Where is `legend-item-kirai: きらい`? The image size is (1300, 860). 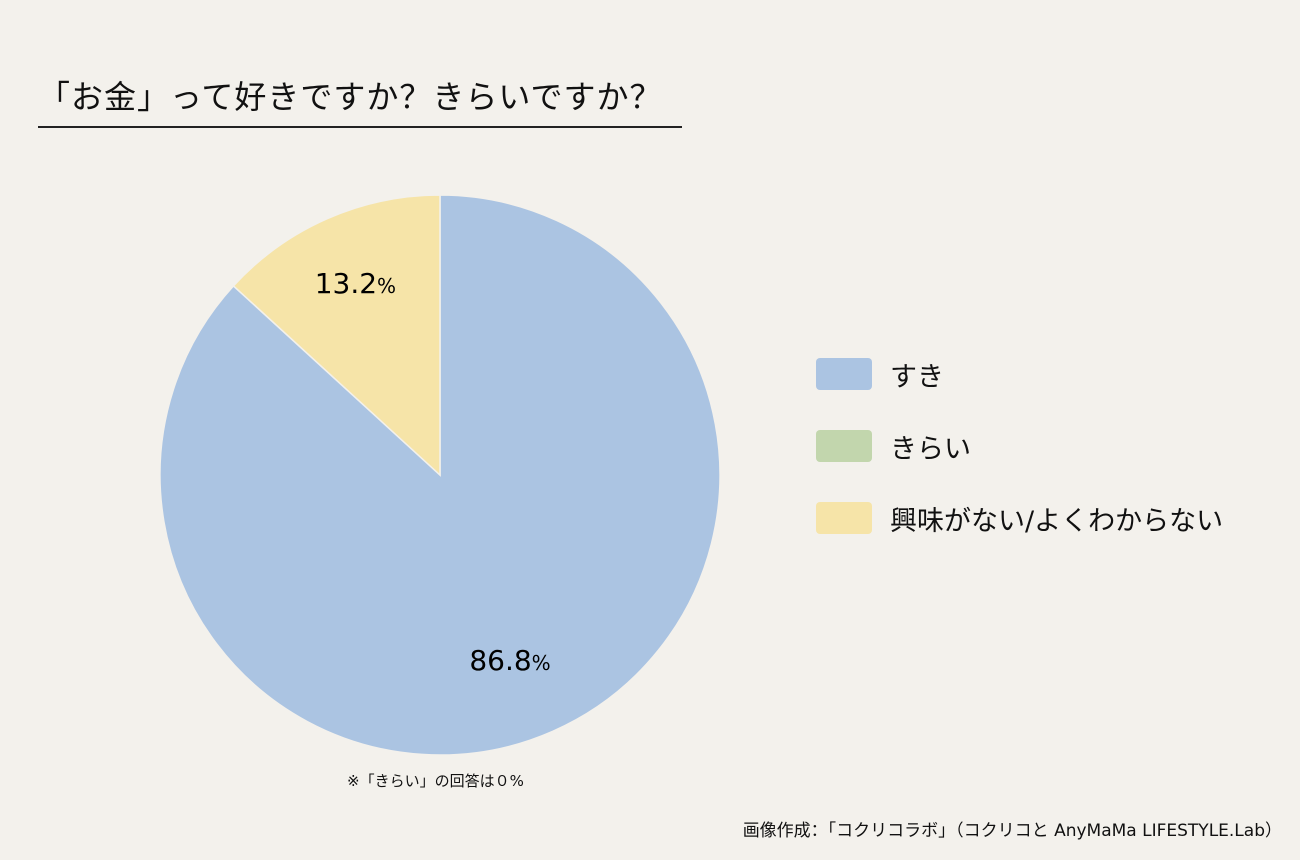
legend-item-kirai: きらい is located at coordinates (1019, 446).